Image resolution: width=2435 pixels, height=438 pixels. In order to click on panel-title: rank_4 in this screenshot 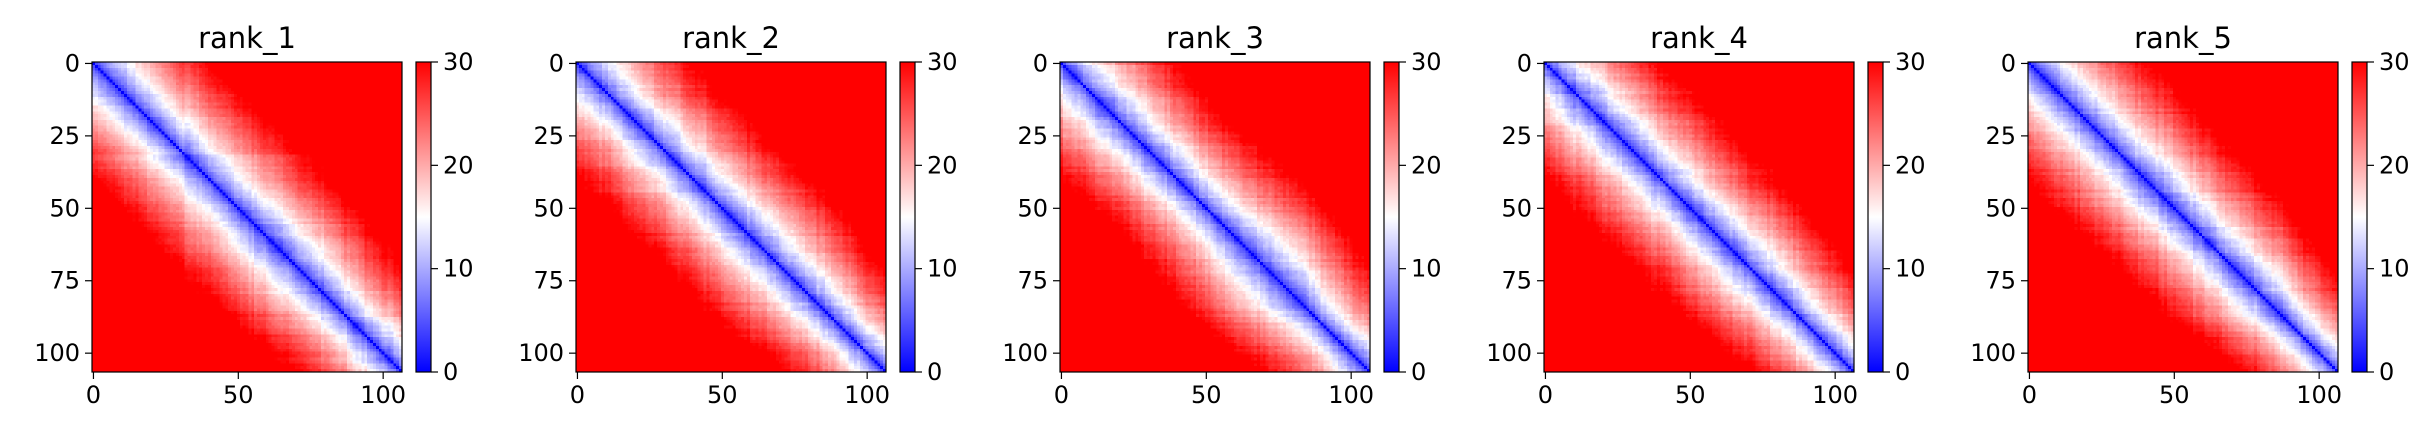, I will do `click(1699, 38)`.